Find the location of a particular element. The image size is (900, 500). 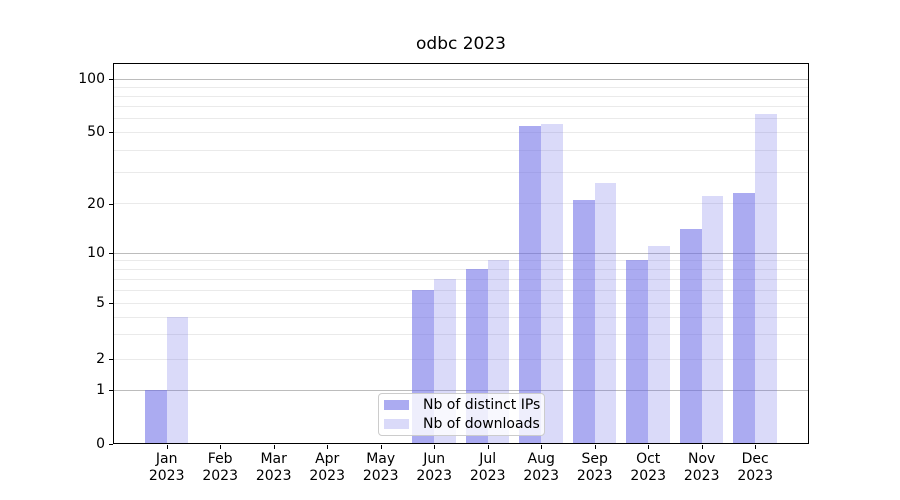

y-tick-label-0: 0 is located at coordinates (100, 444).